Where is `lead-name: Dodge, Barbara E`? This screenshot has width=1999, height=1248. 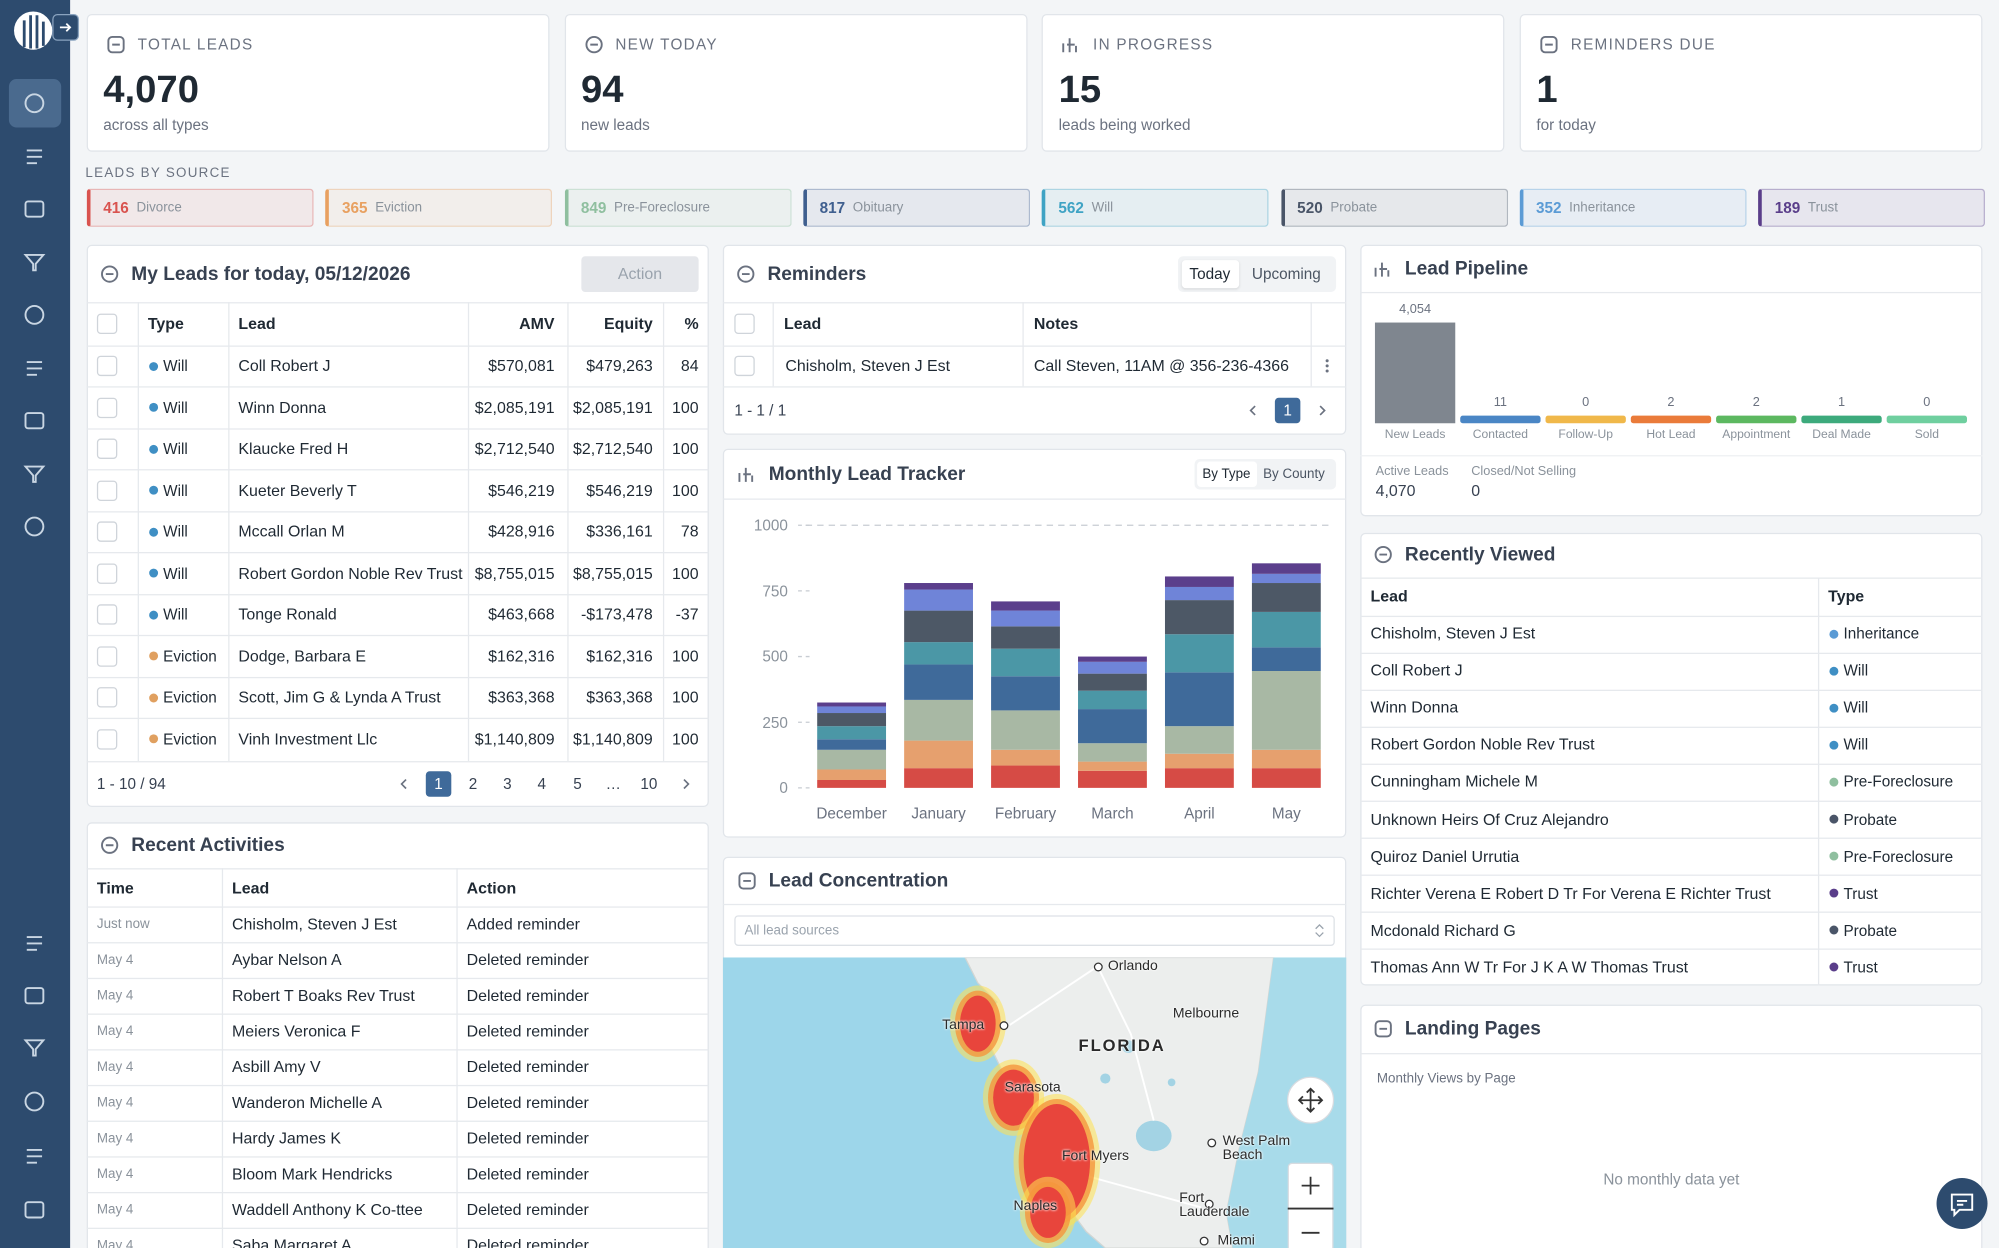 lead-name: Dodge, Barbara E is located at coordinates (302, 655).